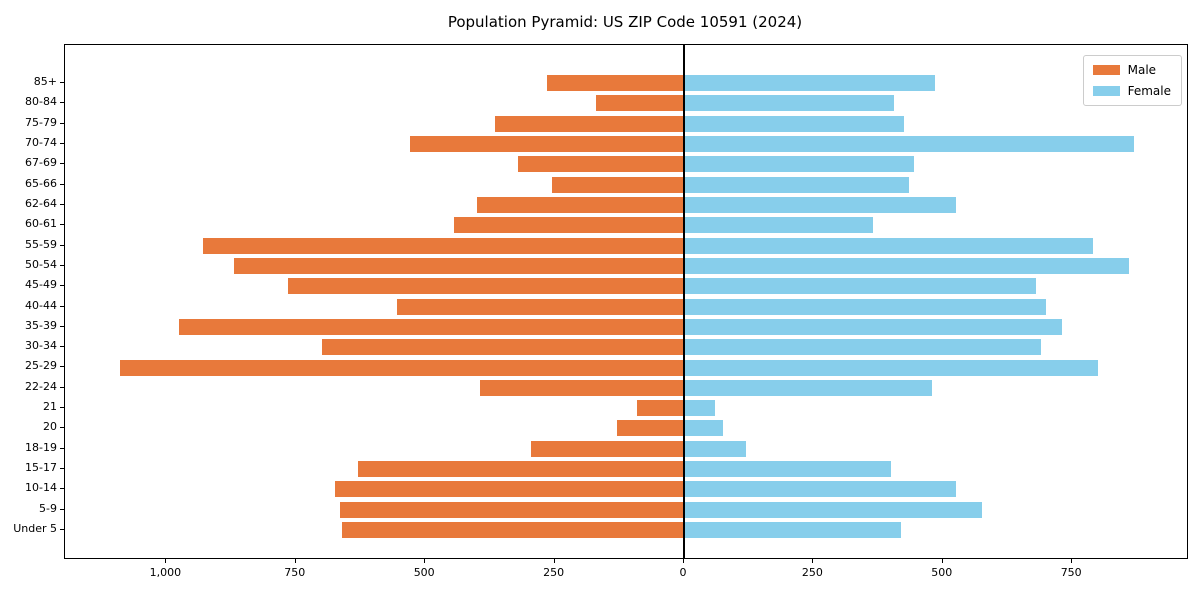  I want to click on y-tick-label: 30-34, so click(41, 346).